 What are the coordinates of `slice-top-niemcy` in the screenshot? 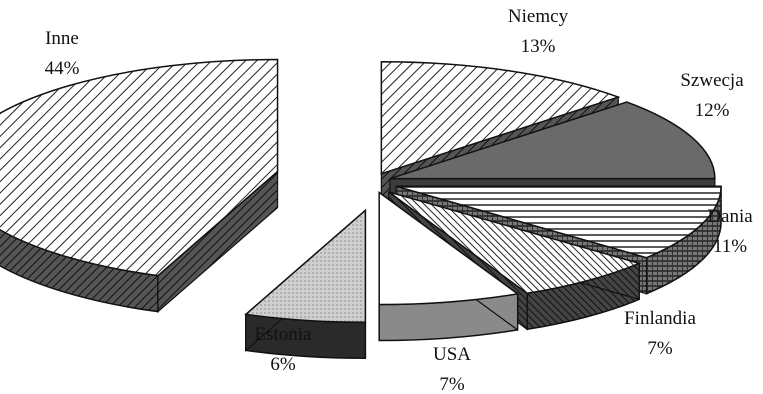 It's located at (500, 117).